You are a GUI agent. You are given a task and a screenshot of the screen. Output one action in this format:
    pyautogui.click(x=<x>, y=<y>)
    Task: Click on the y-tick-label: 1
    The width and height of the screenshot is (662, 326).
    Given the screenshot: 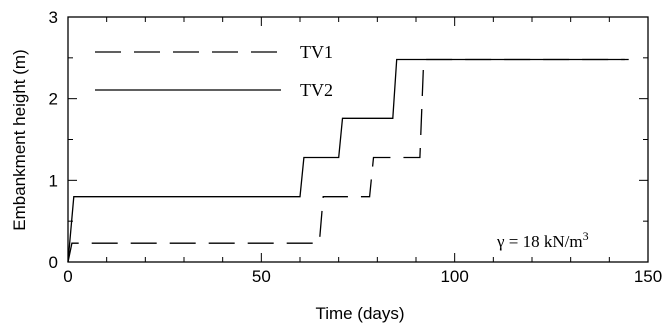 What is the action you would take?
    pyautogui.click(x=53, y=180)
    